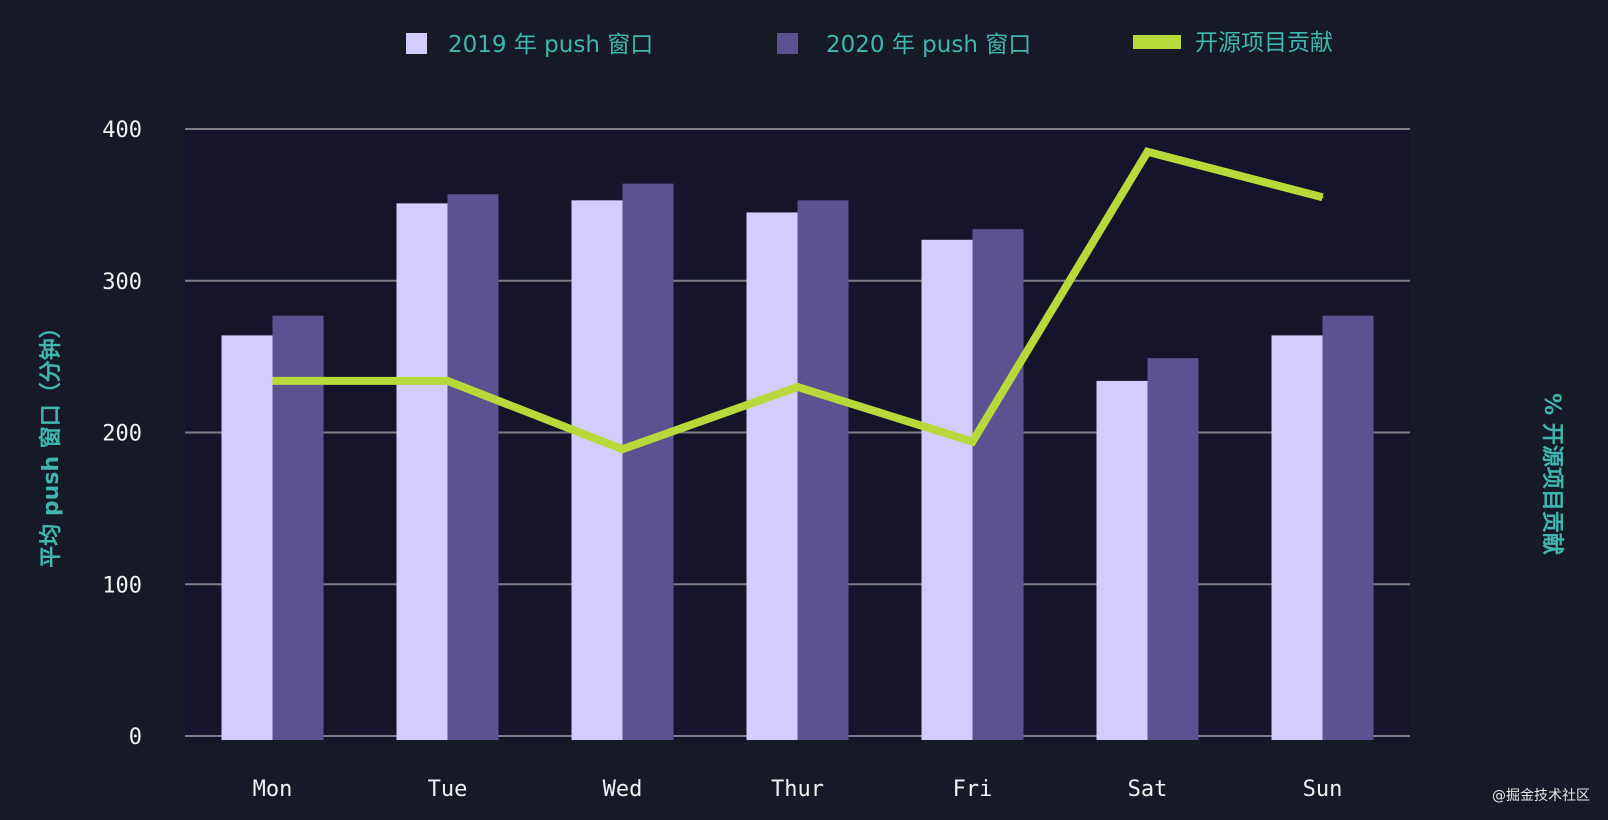 Image resolution: width=1608 pixels, height=820 pixels. Describe the element at coordinates (597, 470) in the screenshot. I see `bar-2019-wed` at that location.